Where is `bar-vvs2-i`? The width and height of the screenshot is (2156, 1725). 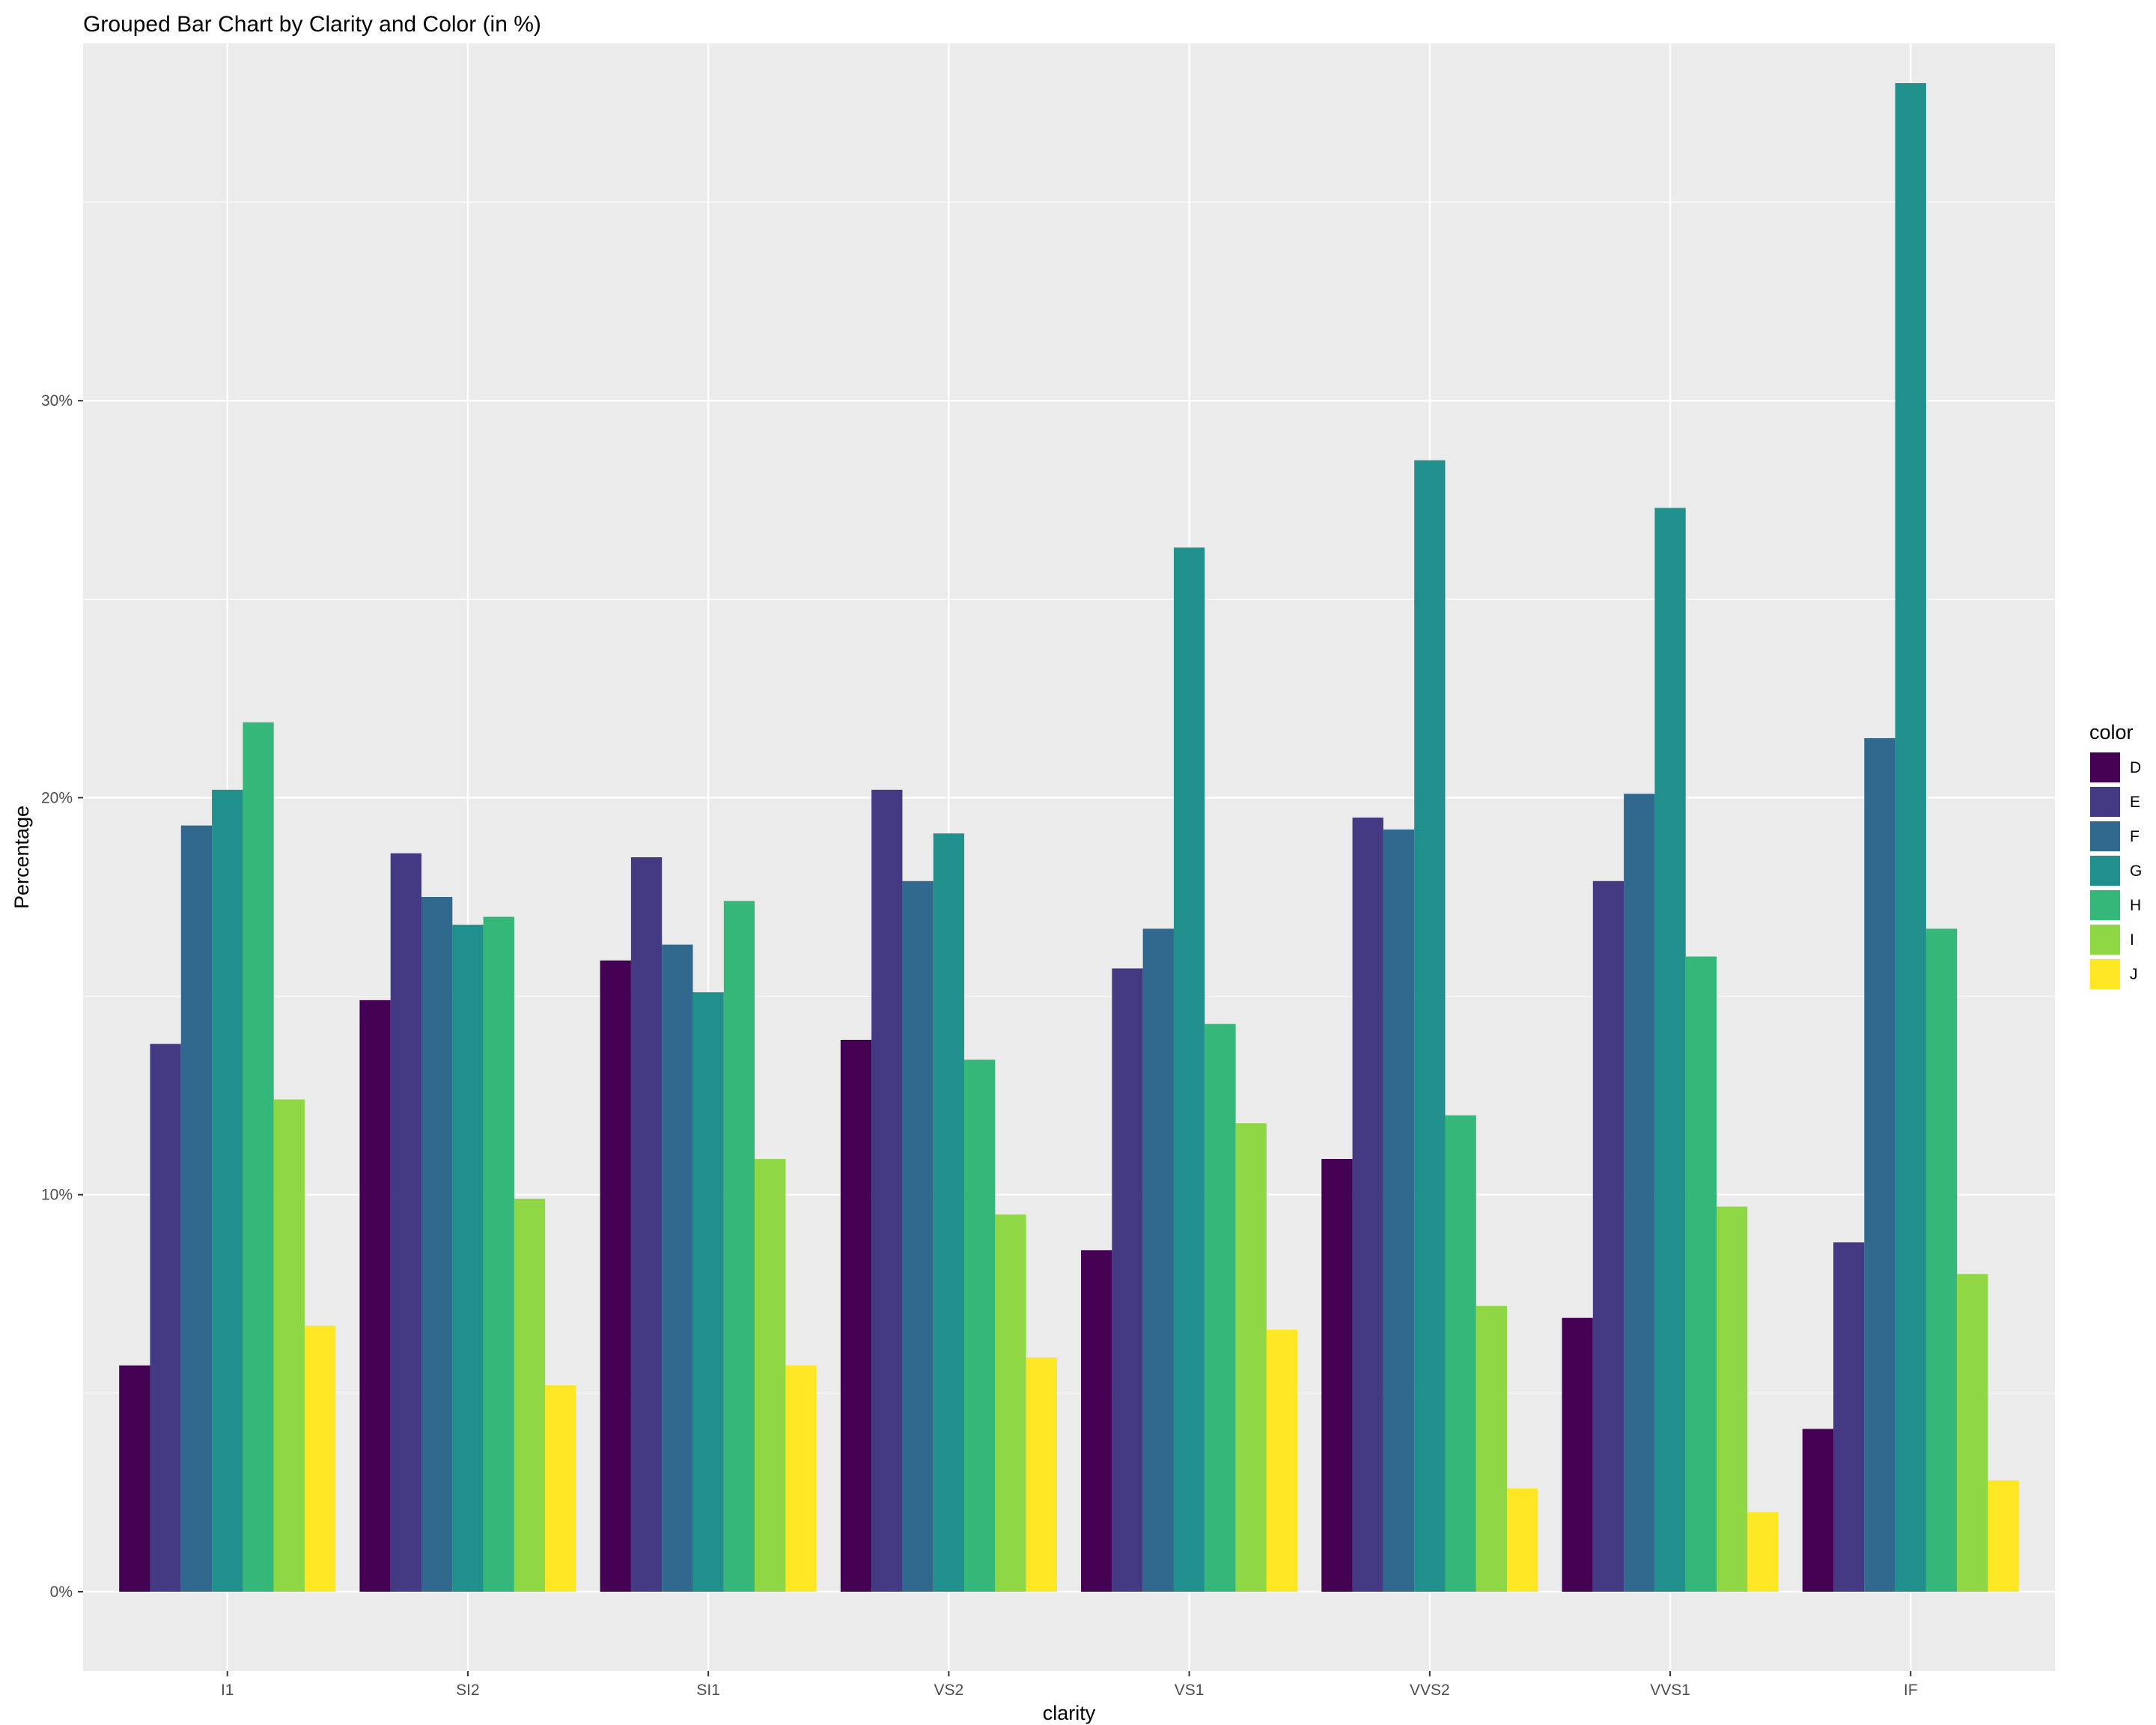
bar-vvs2-i is located at coordinates (1492, 1449).